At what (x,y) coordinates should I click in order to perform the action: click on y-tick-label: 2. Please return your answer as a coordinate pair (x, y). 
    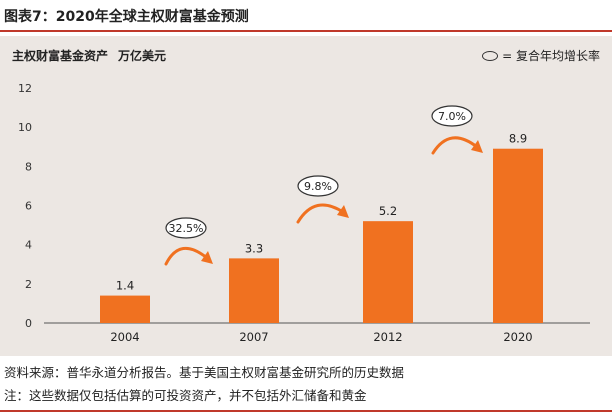
    Looking at the image, I should click on (28, 284).